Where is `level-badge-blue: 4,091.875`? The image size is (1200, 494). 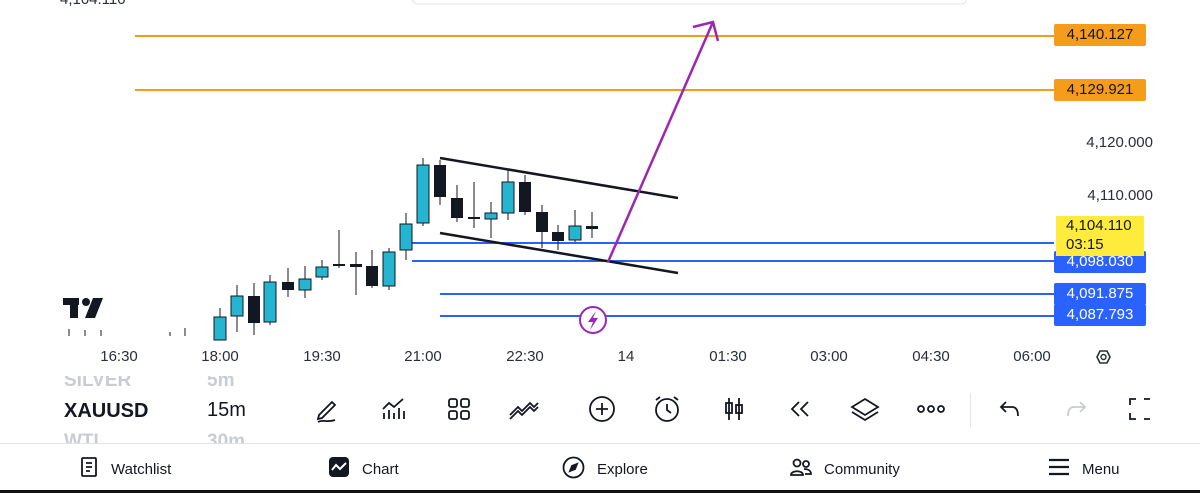
level-badge-blue: 4,091.875 is located at coordinates (1100, 294).